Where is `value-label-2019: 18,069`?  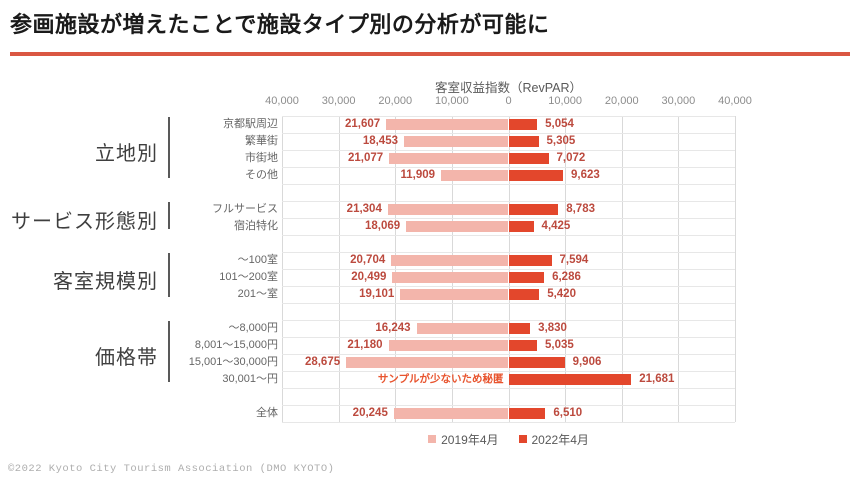 value-label-2019: 18,069 is located at coordinates (382, 226).